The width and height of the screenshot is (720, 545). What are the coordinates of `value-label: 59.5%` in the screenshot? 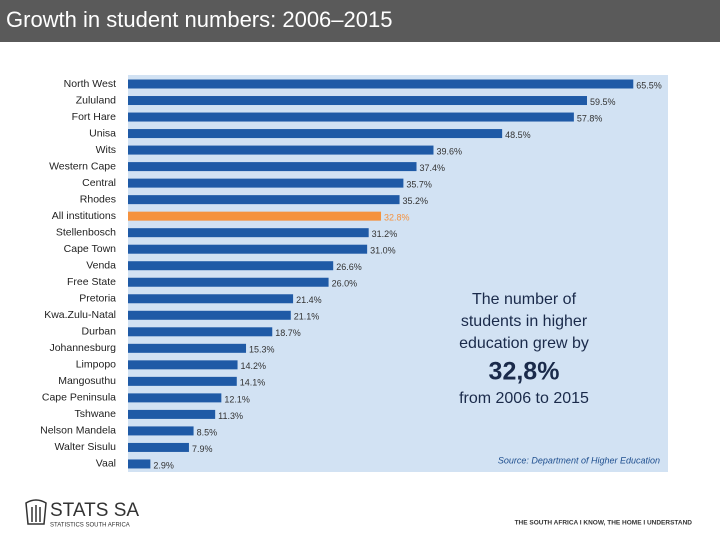 It's located at (603, 102).